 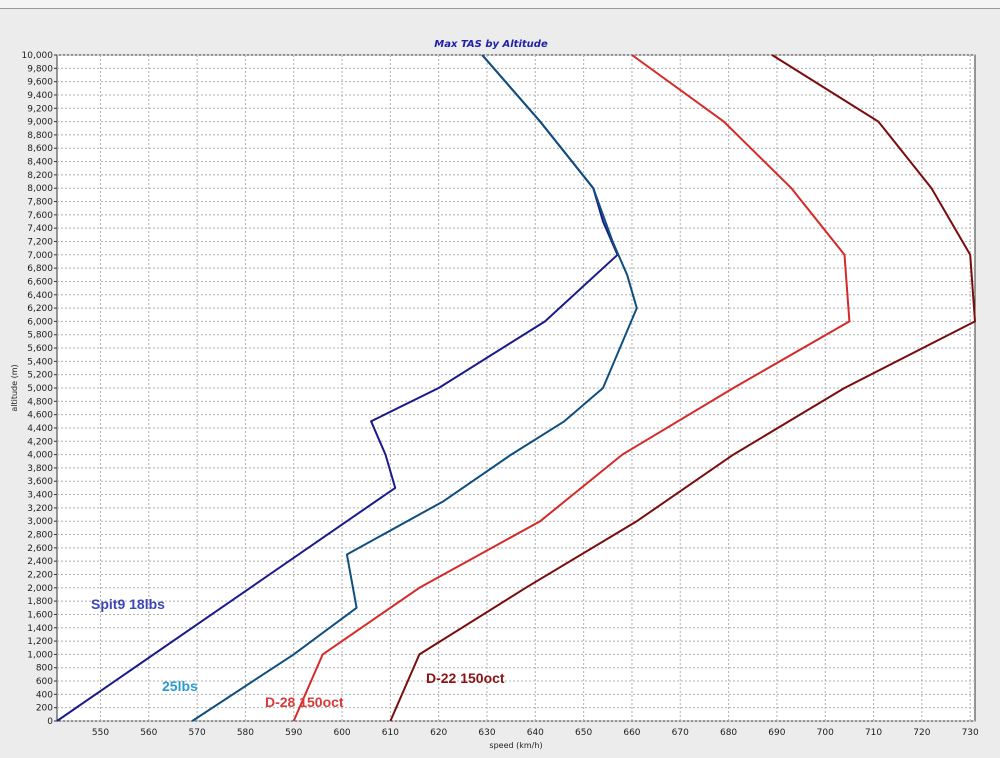 I want to click on y-tick-label: 1,600, so click(x=40, y=615).